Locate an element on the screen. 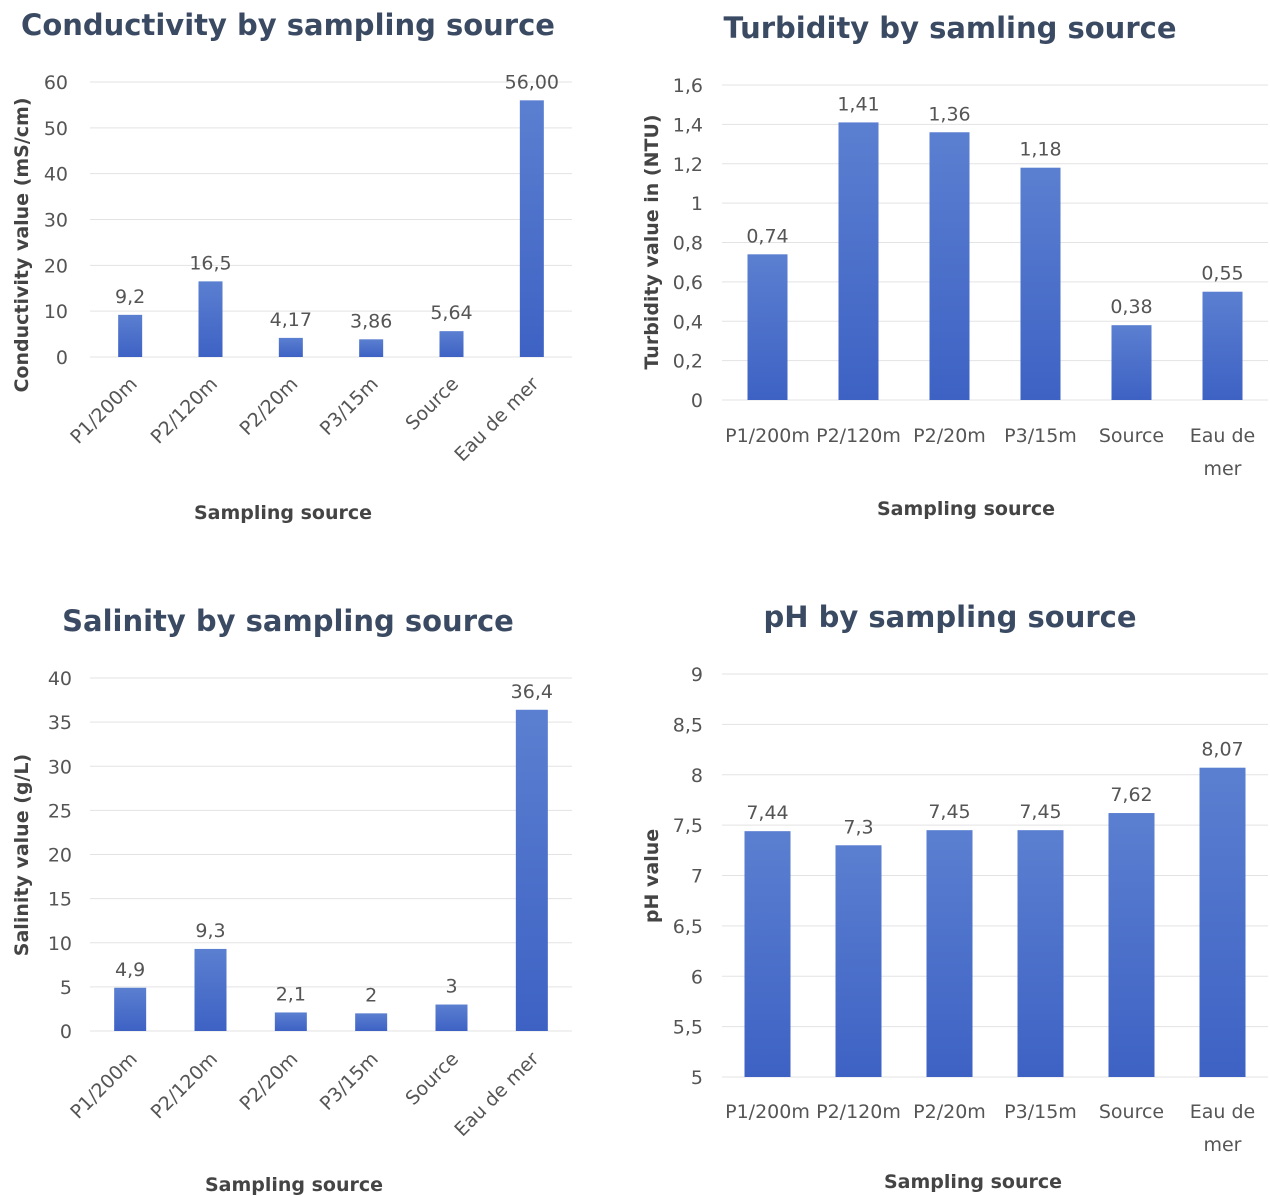 The width and height of the screenshot is (1270, 1197). data-label: 3 is located at coordinates (451, 987).